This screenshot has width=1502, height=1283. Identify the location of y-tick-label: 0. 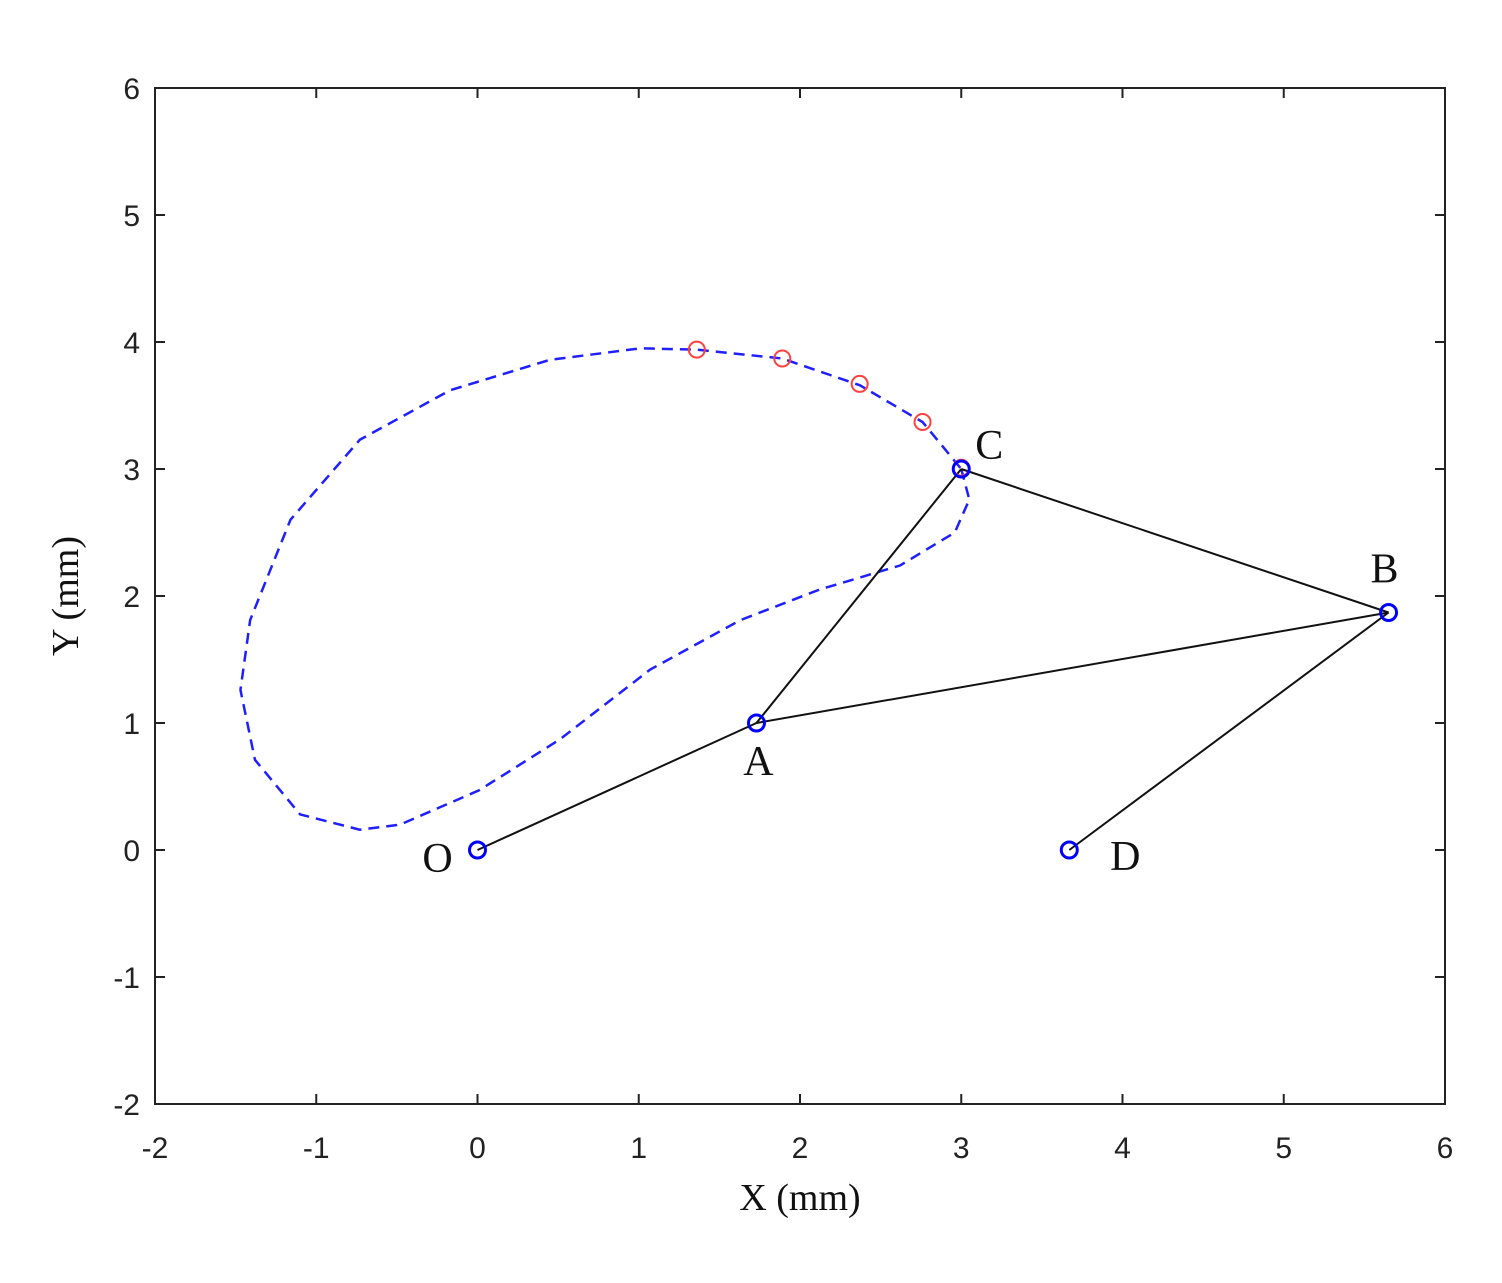
(131, 851).